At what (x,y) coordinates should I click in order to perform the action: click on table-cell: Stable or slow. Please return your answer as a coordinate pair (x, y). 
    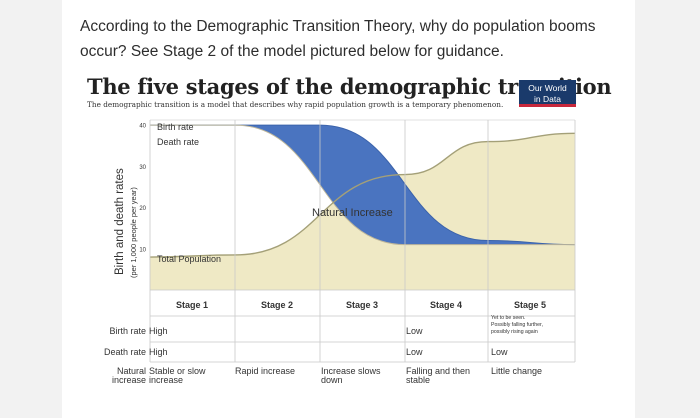
    Looking at the image, I should click on (177, 371).